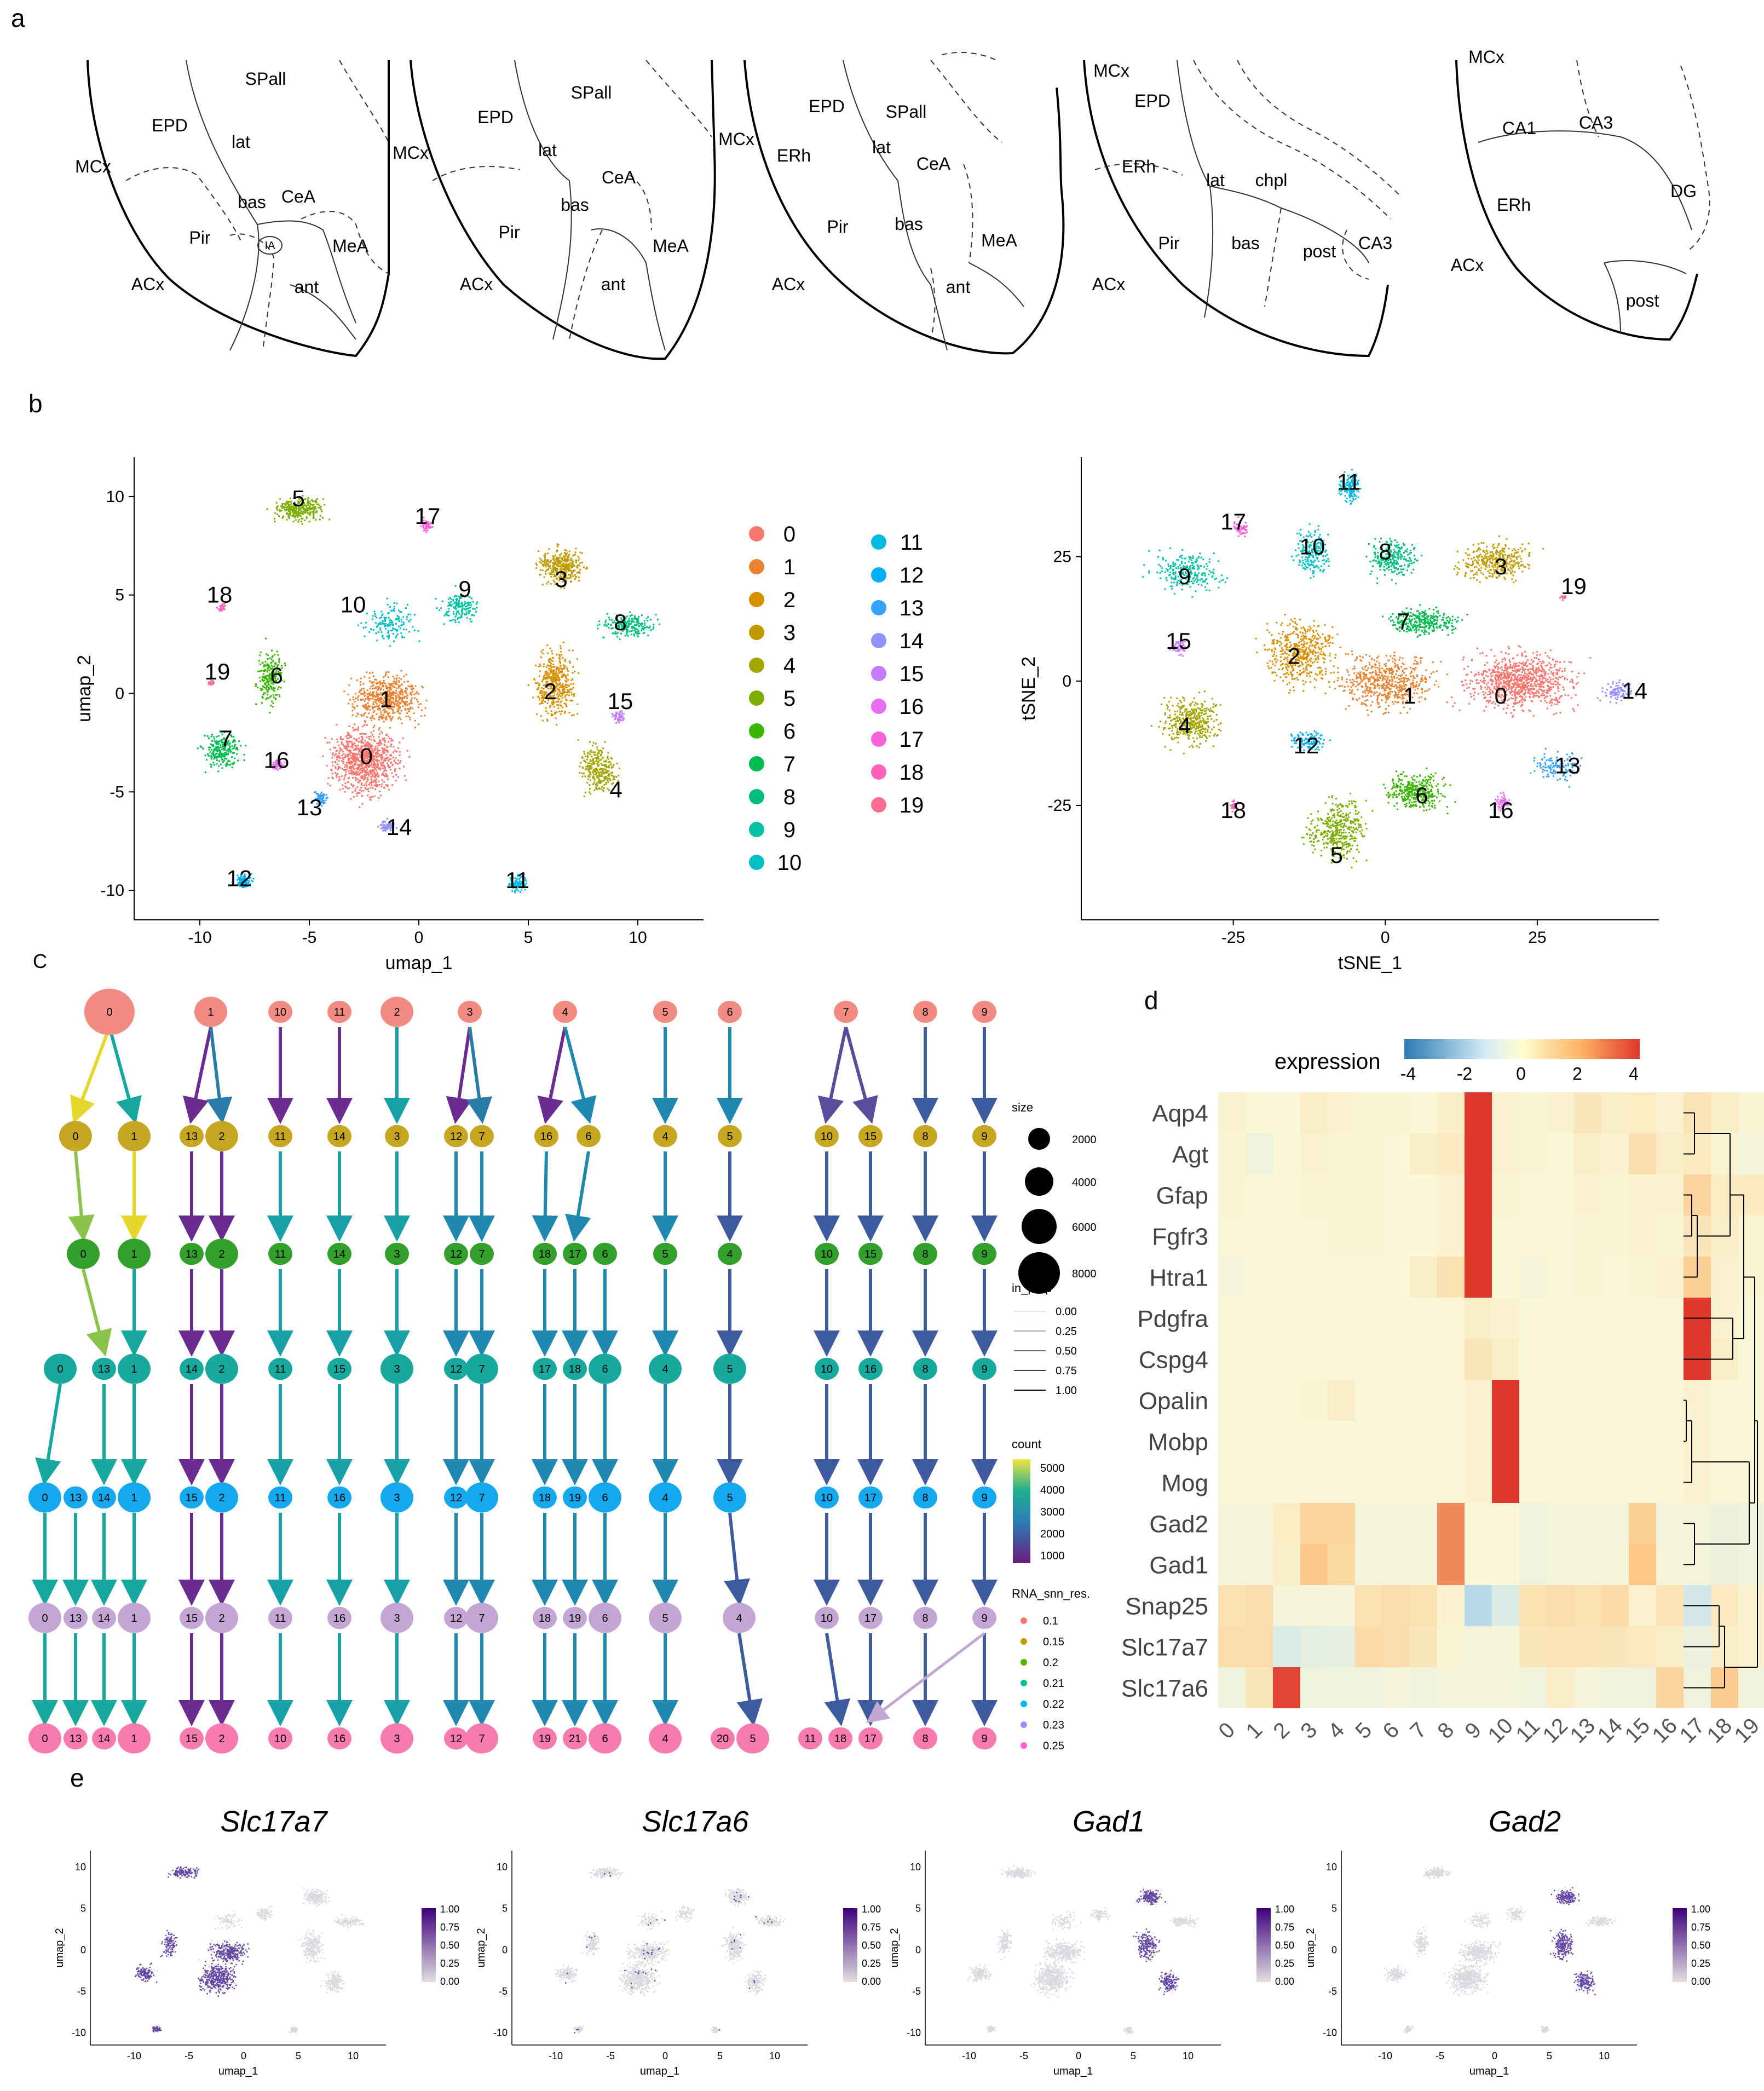 The width and height of the screenshot is (1764, 2091). I want to click on clustree-node-label: 15, so click(870, 1254).